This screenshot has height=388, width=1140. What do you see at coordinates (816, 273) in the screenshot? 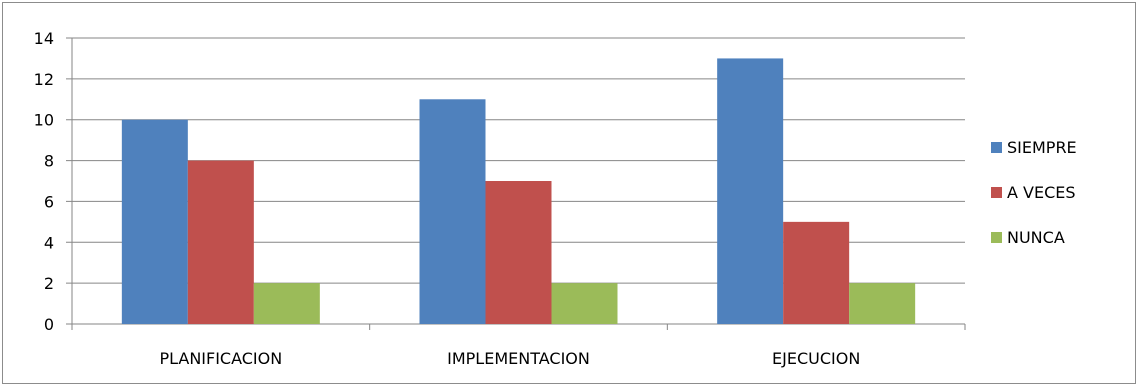
I see `bar-a-veces-ejecucion` at bounding box center [816, 273].